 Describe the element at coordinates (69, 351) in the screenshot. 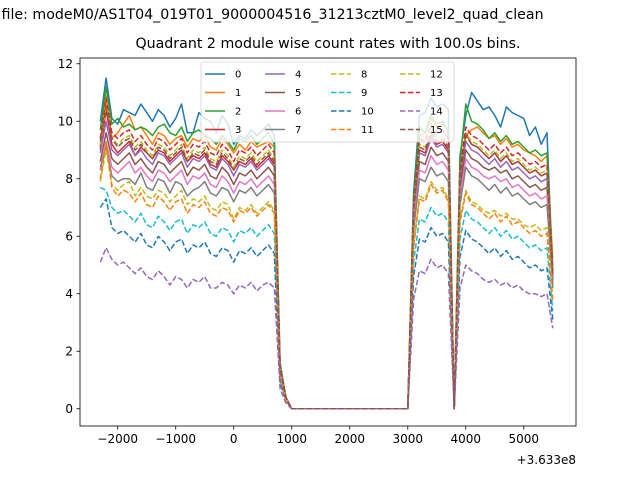

I see `y-tick-label: 2` at that location.